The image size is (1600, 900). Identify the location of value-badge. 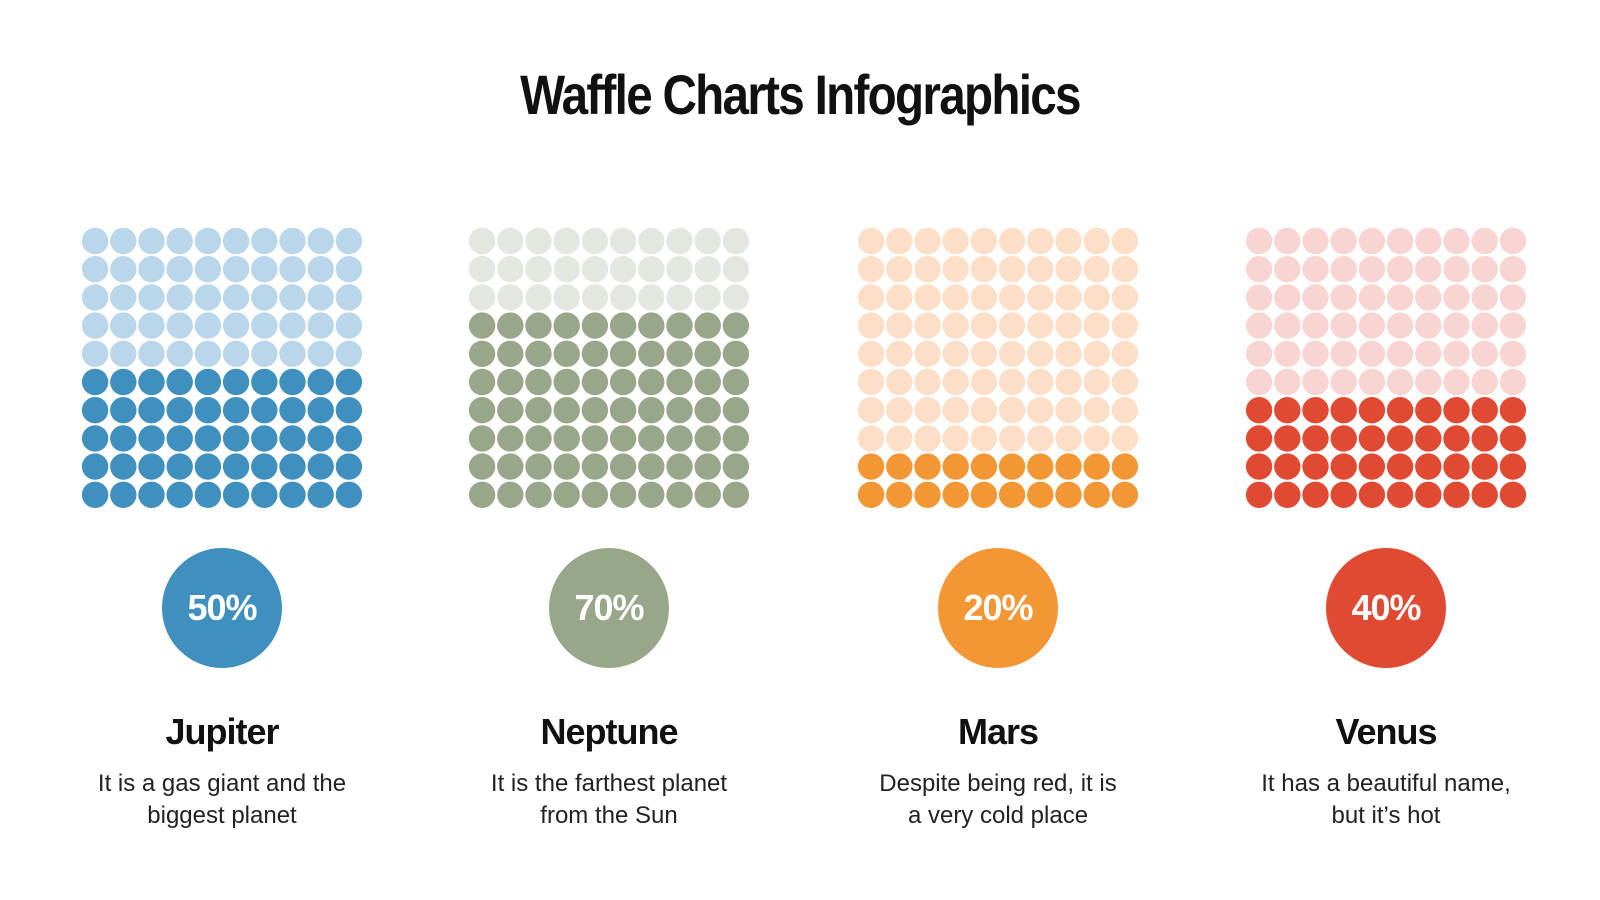
(1386, 608).